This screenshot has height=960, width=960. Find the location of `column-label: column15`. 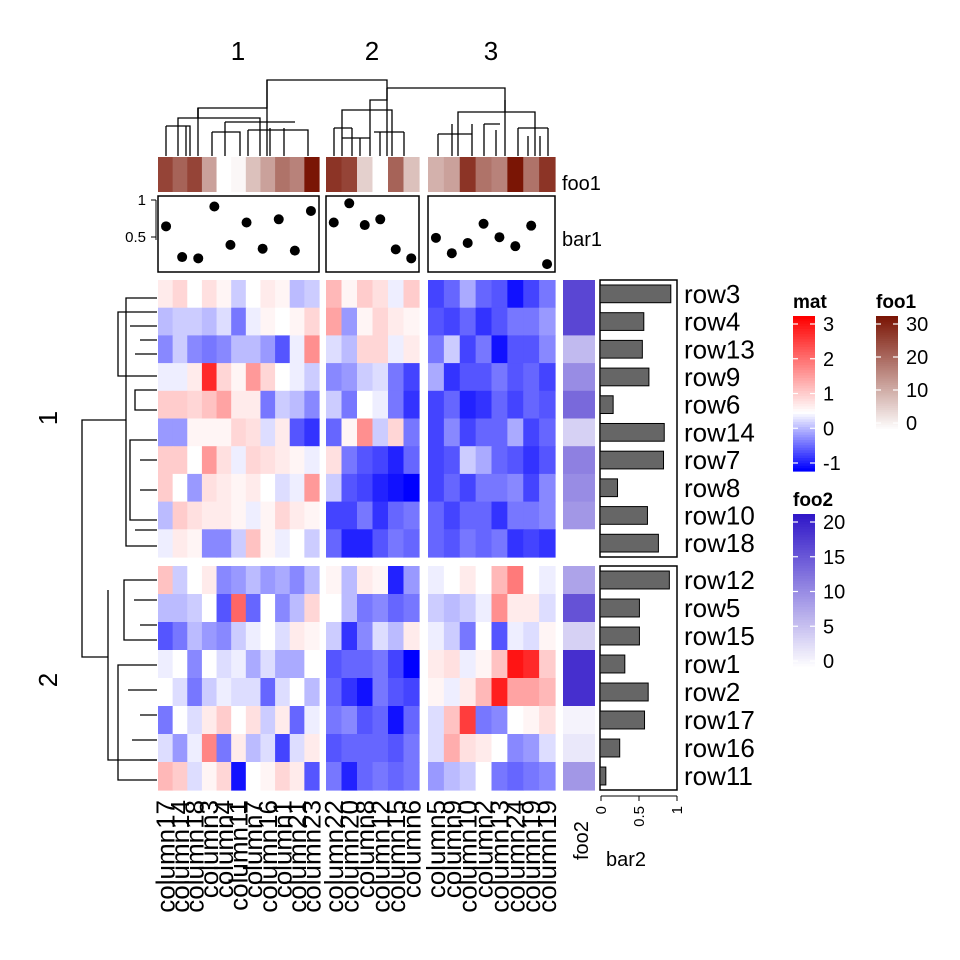

column-label: column15 is located at coordinates (396, 856).